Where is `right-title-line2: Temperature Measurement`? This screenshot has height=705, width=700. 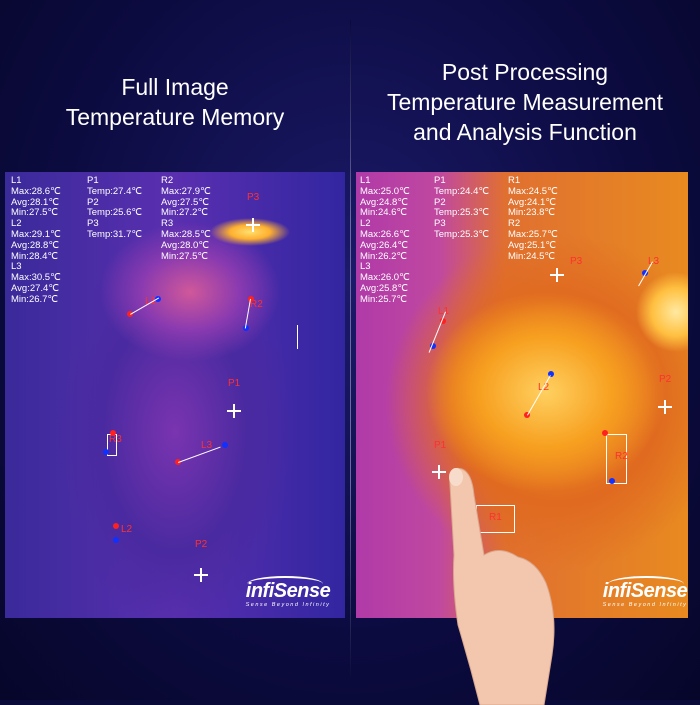 right-title-line2: Temperature Measurement is located at coordinates (525, 102).